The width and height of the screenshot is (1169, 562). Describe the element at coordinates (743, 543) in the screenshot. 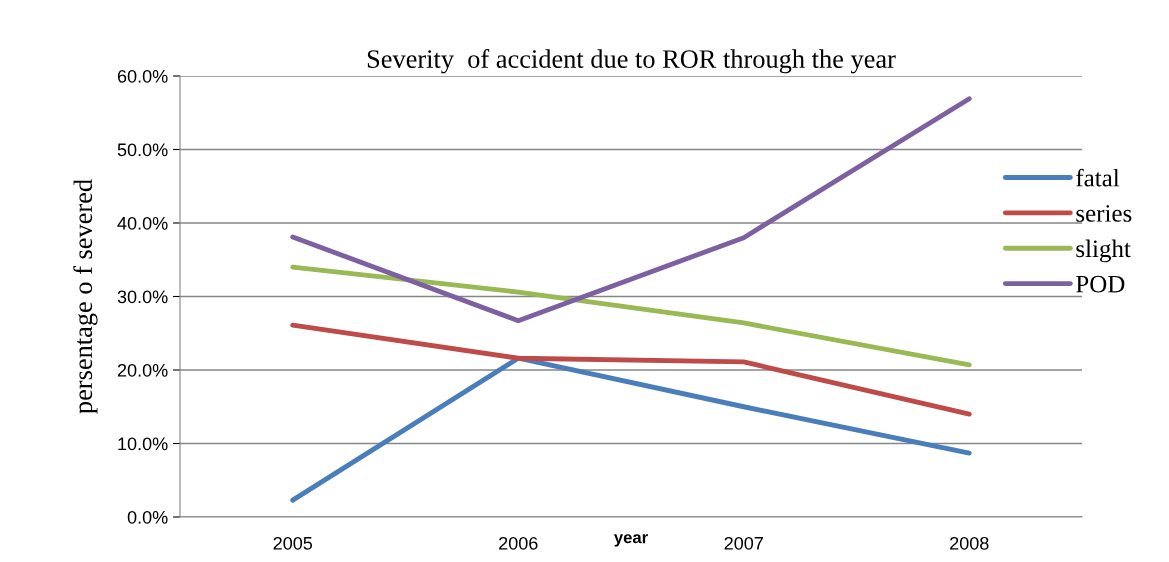

I see `x-tick-label: 2007` at that location.